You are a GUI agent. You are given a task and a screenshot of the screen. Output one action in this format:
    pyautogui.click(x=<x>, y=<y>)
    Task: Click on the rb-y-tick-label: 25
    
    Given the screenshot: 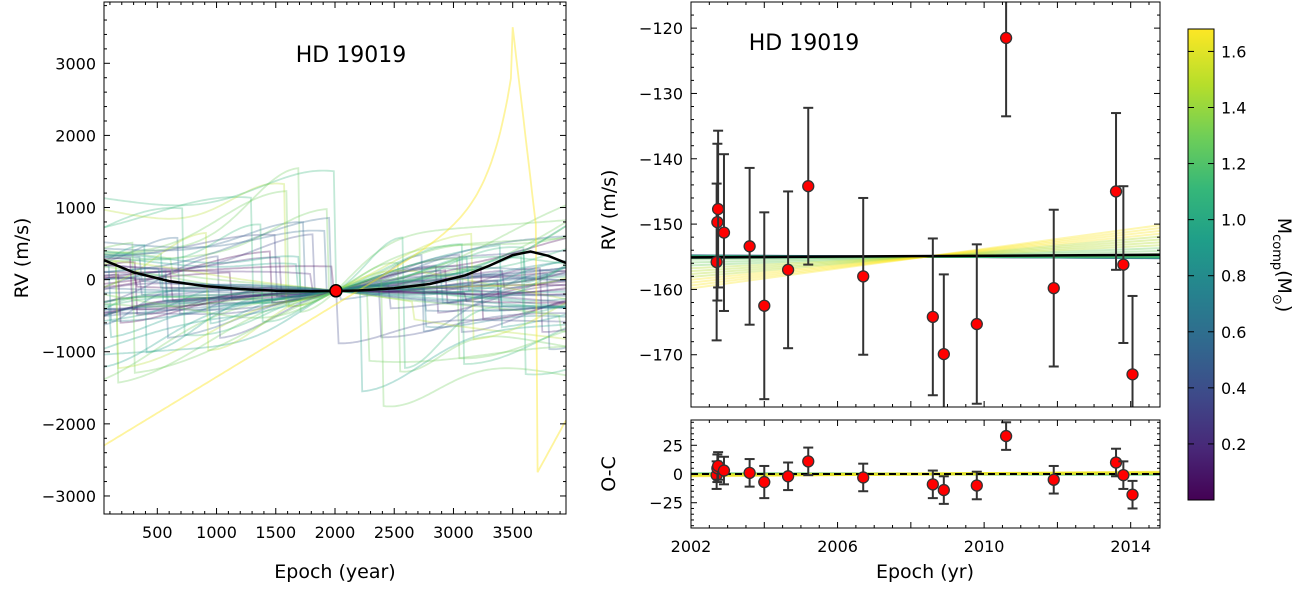 What is the action you would take?
    pyautogui.click(x=673, y=445)
    